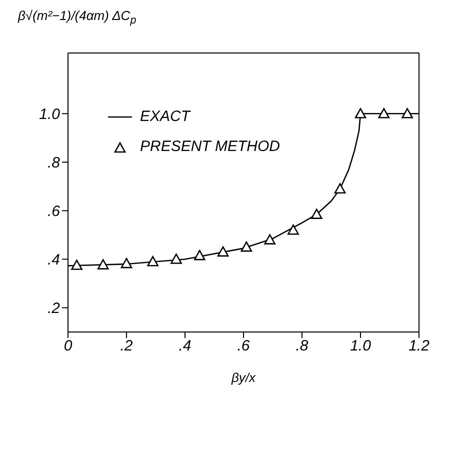 Image resolution: width=453 pixels, height=461 pixels. I want to click on x-tick-label: .2, so click(127, 346).